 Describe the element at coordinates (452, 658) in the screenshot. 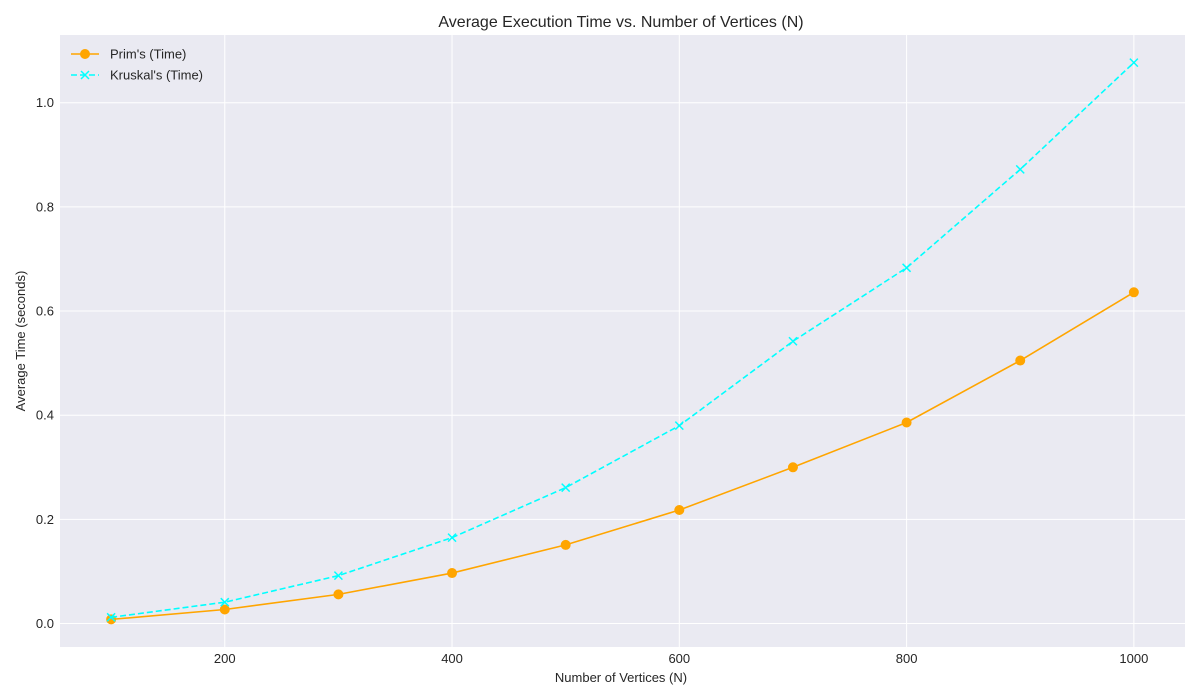

I see `x-tick-label: 400` at that location.